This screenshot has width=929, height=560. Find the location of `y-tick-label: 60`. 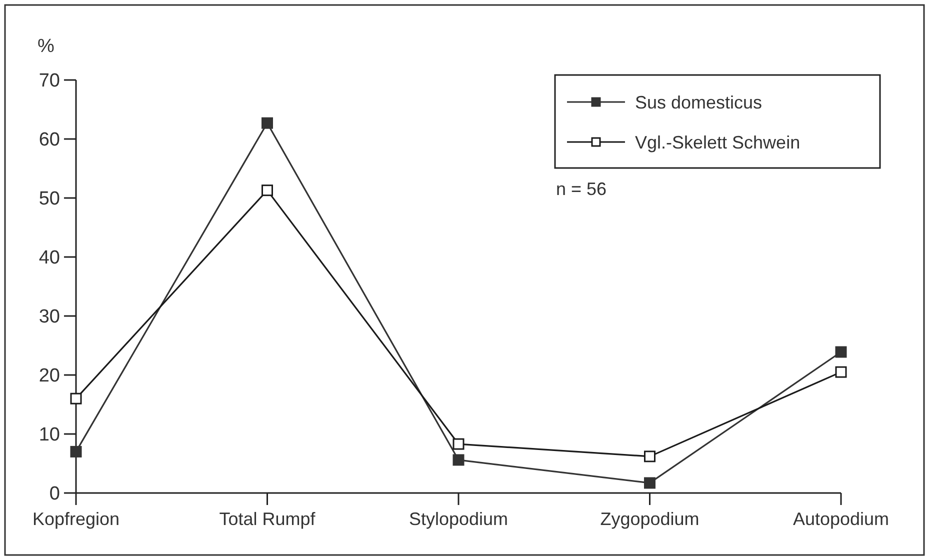

y-tick-label: 60 is located at coordinates (49, 140).